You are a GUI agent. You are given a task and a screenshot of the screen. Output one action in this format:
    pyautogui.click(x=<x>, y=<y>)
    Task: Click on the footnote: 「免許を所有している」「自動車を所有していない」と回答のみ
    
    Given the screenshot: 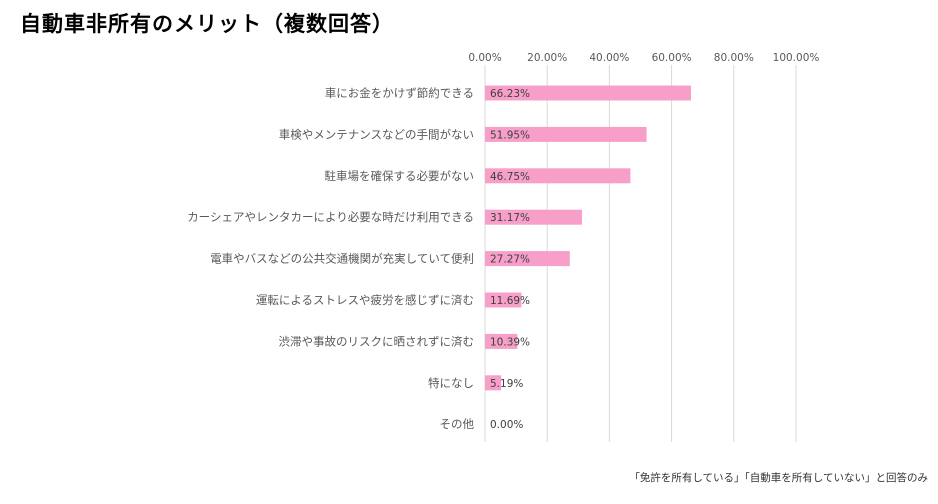 What is the action you would take?
    pyautogui.click(x=778, y=478)
    